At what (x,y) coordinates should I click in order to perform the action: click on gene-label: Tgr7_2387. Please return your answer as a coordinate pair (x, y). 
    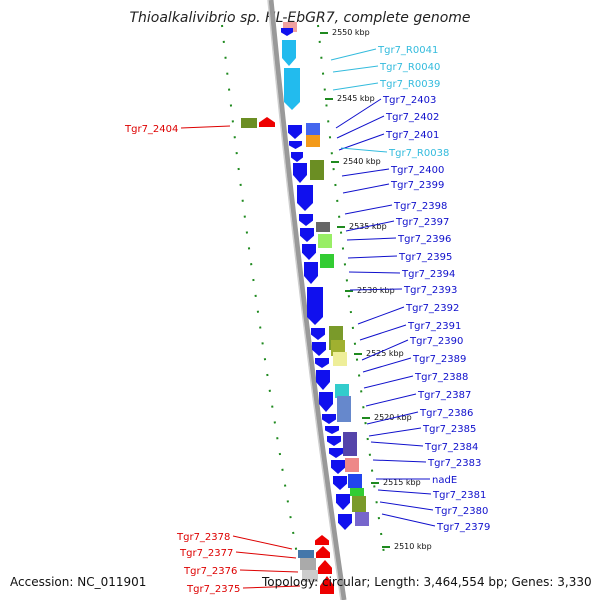
    Looking at the image, I should click on (444, 395).